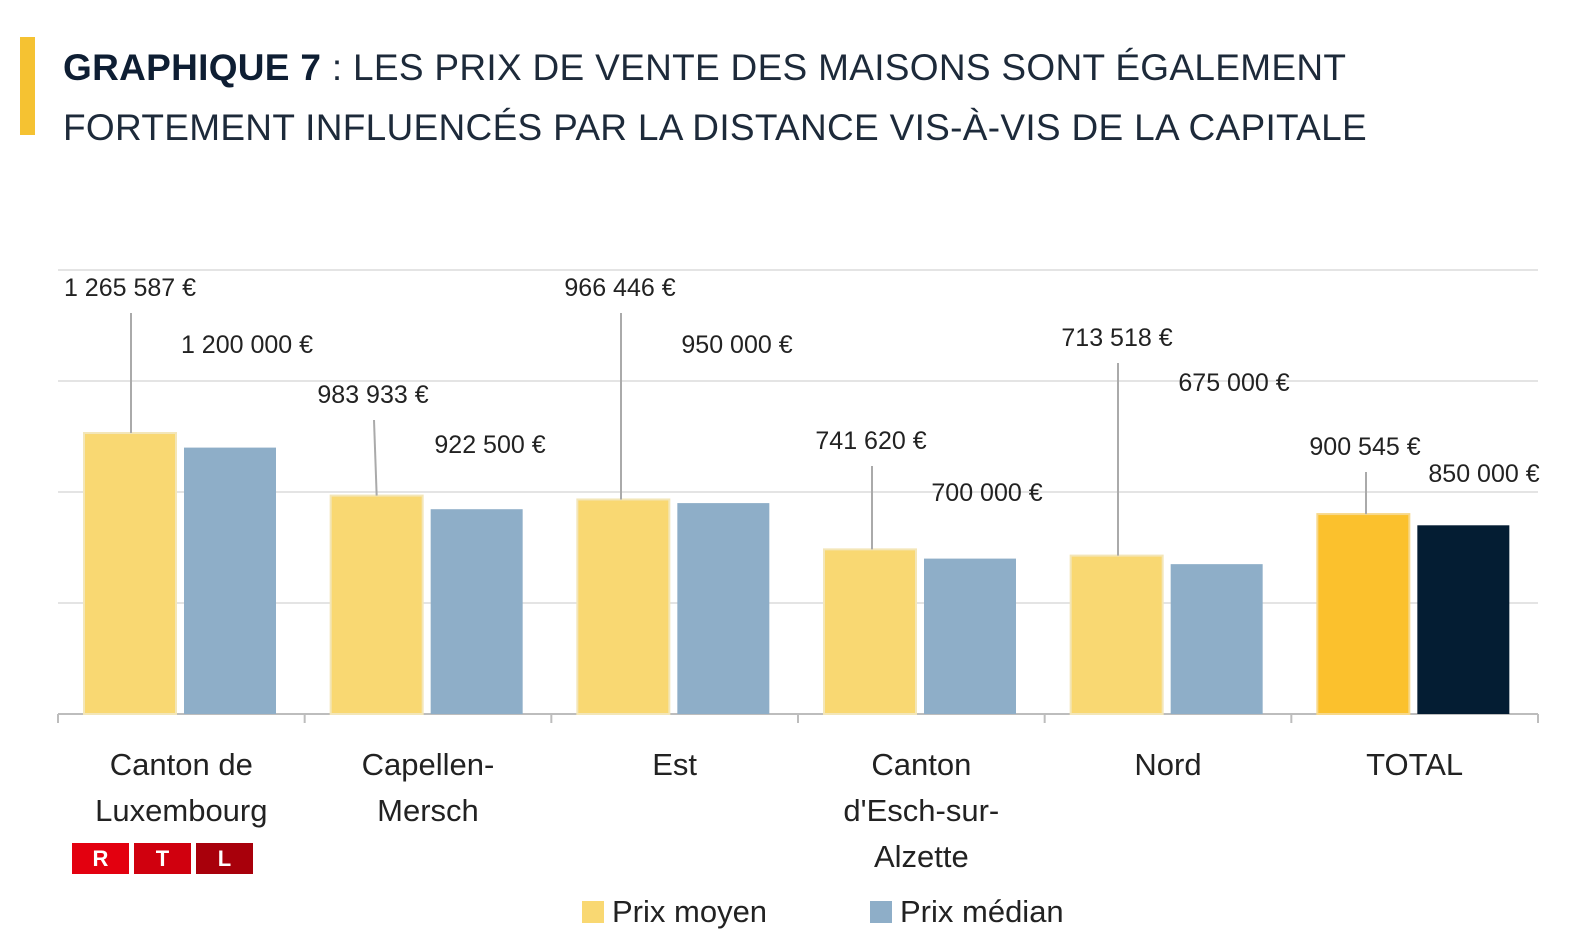 This screenshot has width=1572, height=950. I want to click on legend-swatch-median, so click(881, 912).